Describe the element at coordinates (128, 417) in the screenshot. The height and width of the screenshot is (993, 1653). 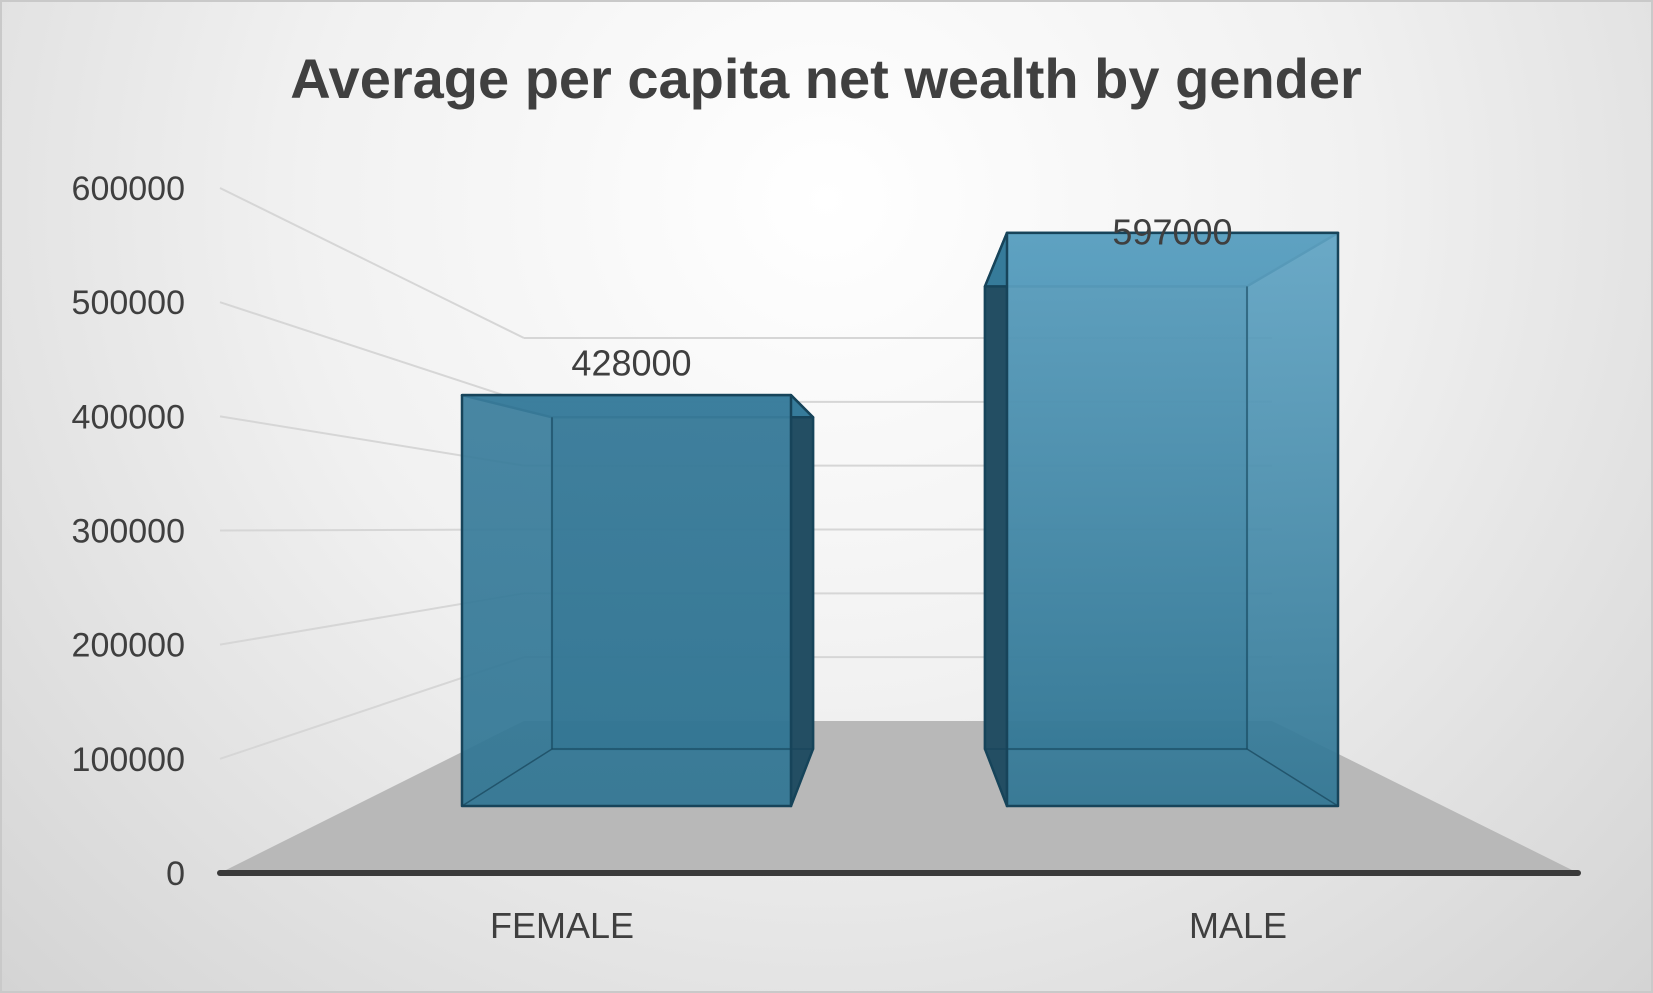
I see `y-tick-label: 400000` at that location.